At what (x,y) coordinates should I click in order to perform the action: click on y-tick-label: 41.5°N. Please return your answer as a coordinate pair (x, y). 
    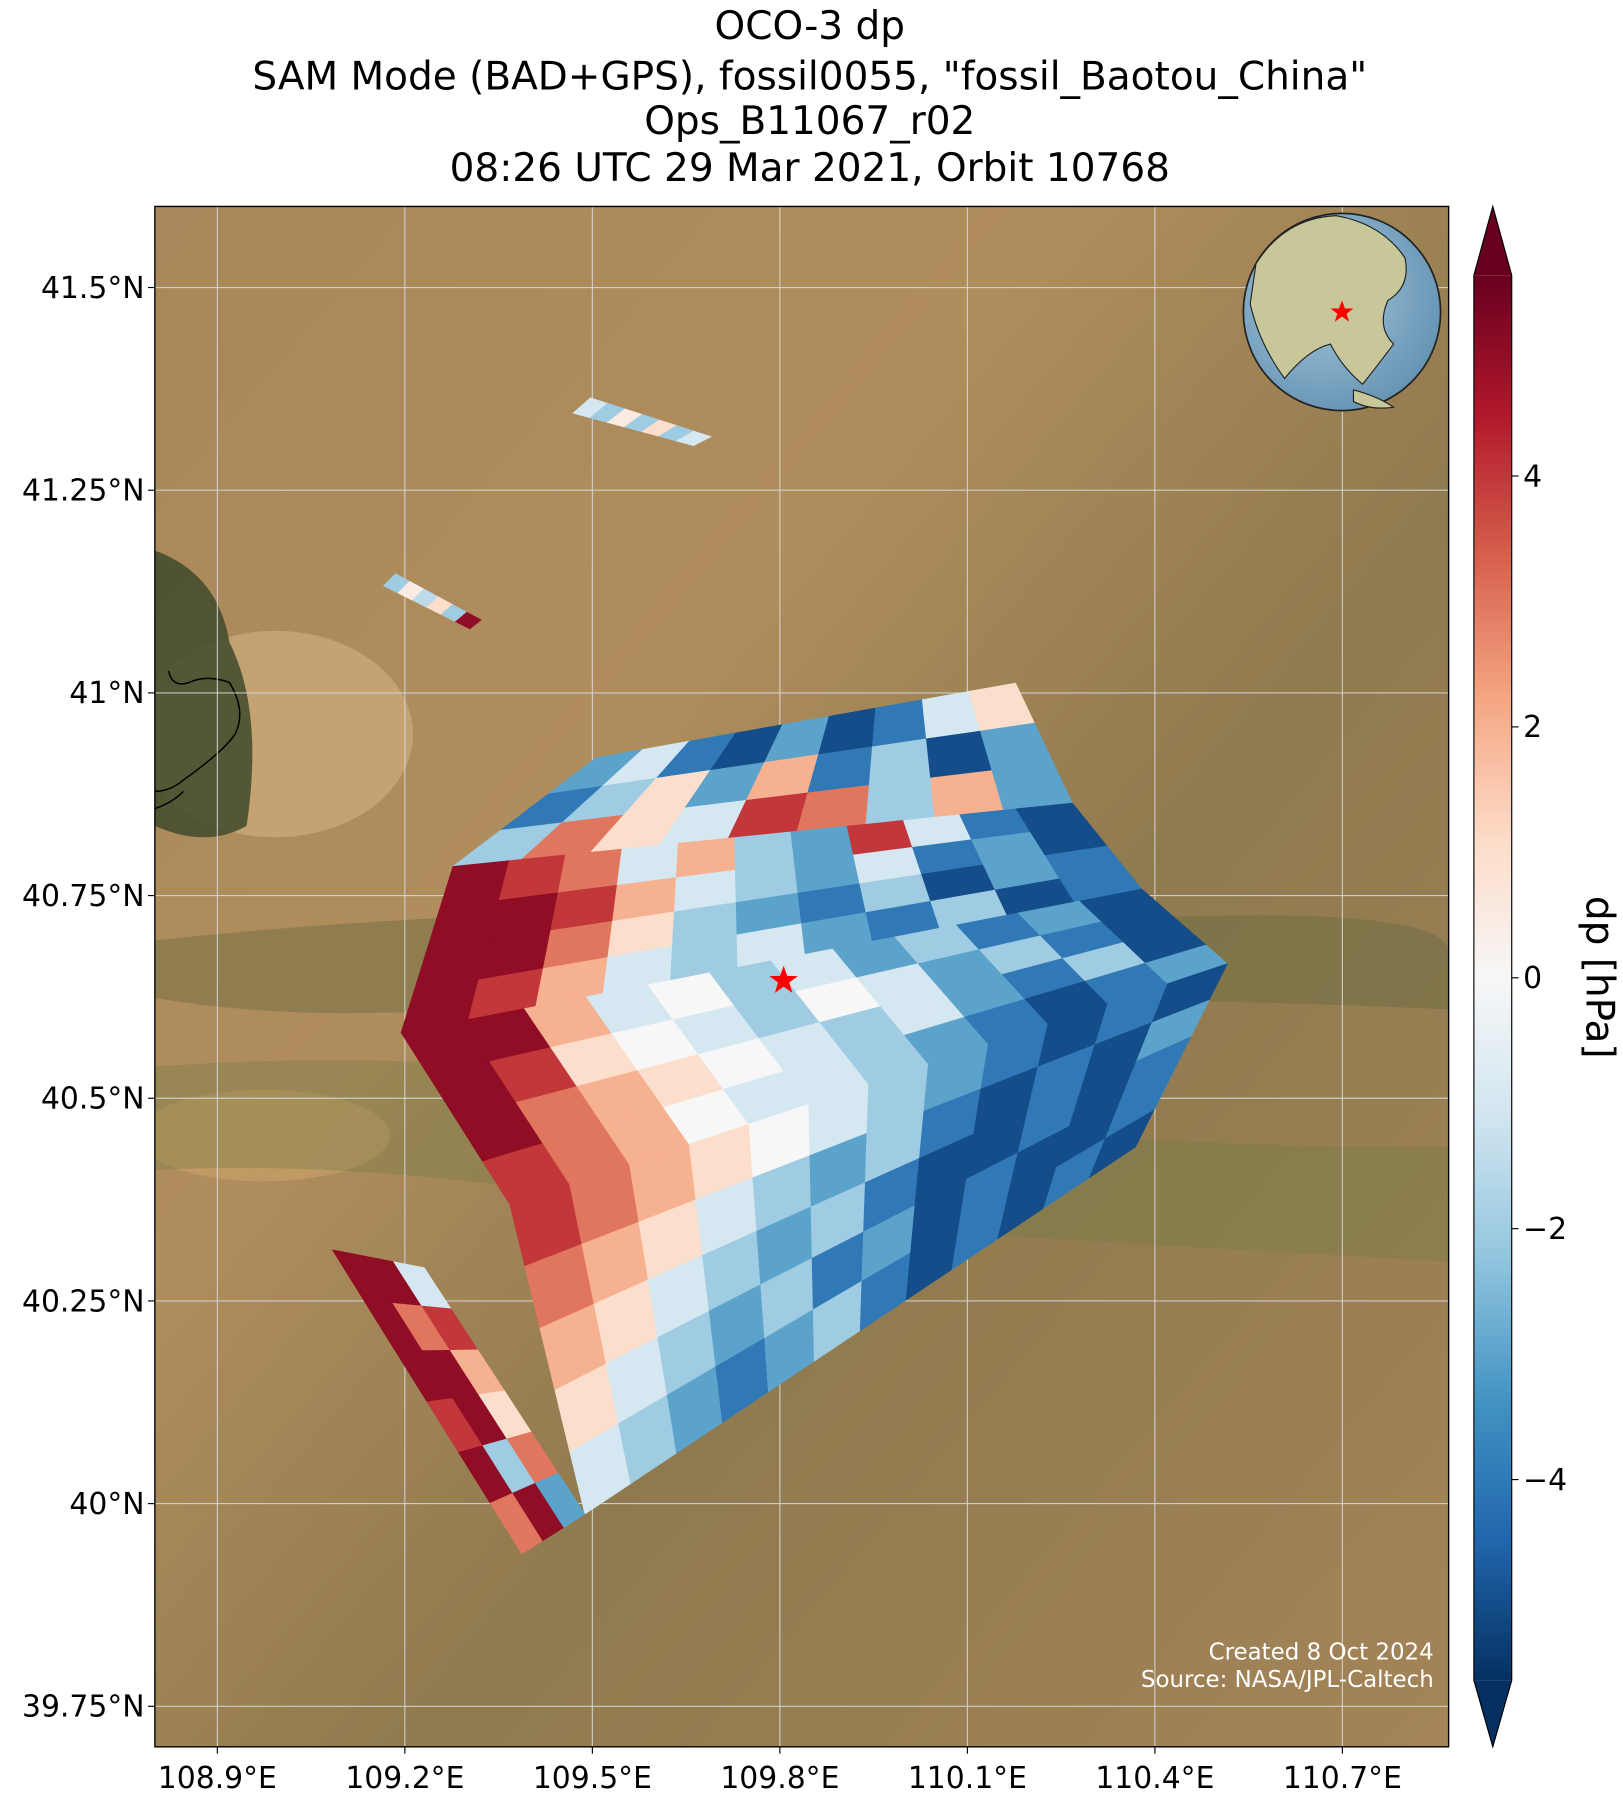
    Looking at the image, I should click on (93, 288).